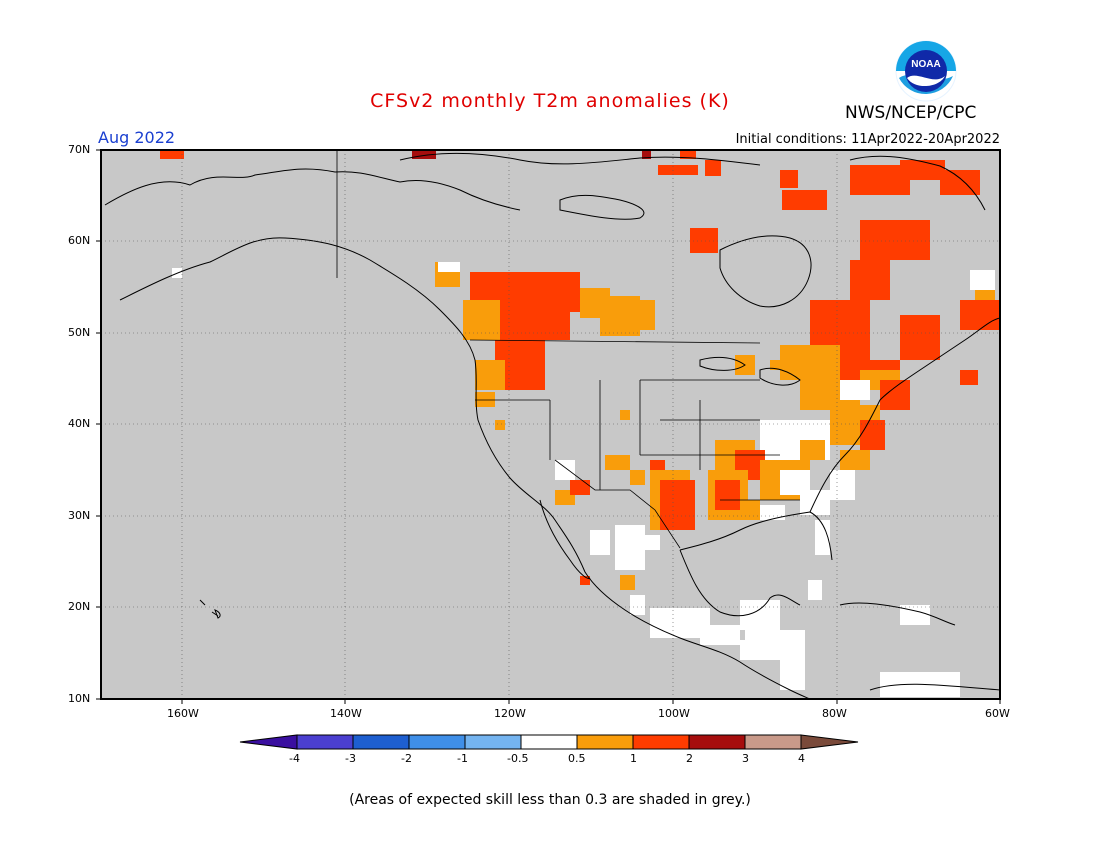 The width and height of the screenshot is (1100, 850). Describe the element at coordinates (867, 139) in the screenshot. I see `initial-conditions: Initial conditions: 11Apr2022-20Apr2022` at that location.